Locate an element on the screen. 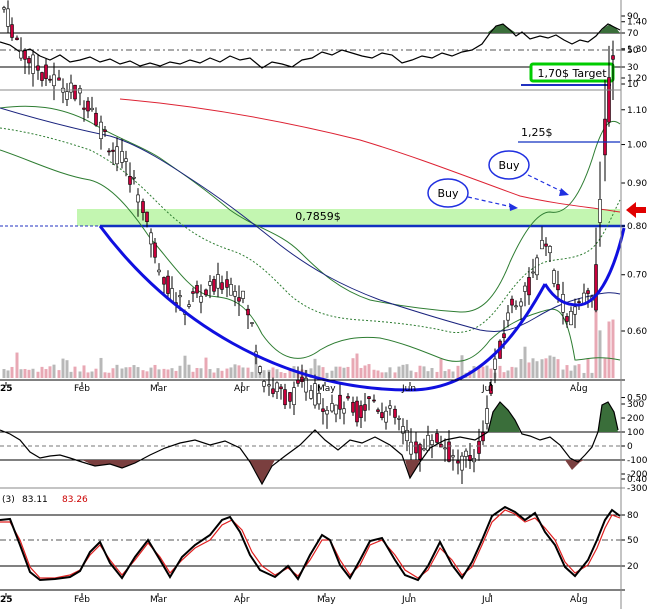  x-tick-label: Apr is located at coordinates (242, 600).